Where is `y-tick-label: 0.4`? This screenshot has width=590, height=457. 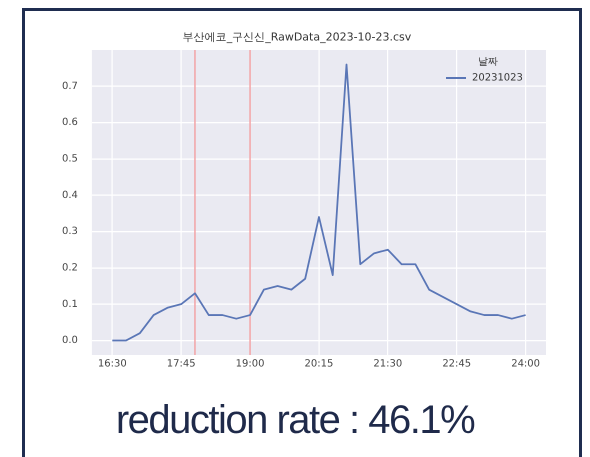 y-tick-label: 0.4 is located at coordinates (70, 195).